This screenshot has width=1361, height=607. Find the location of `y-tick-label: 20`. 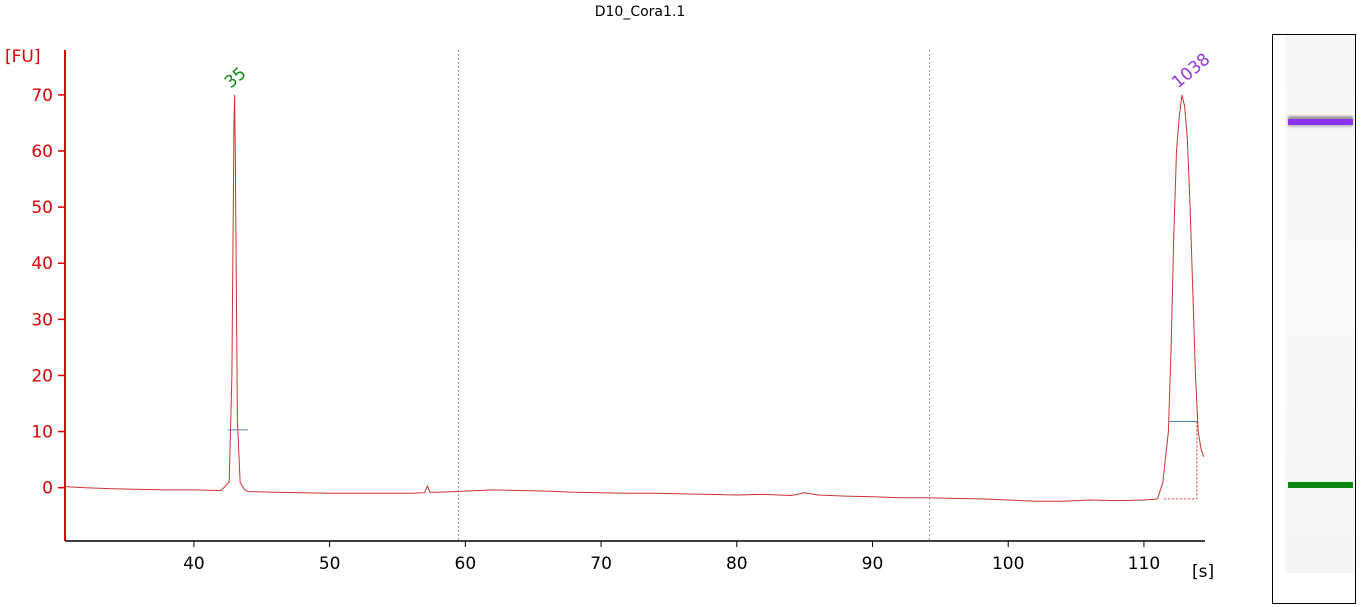

y-tick-label: 20 is located at coordinates (42, 376).